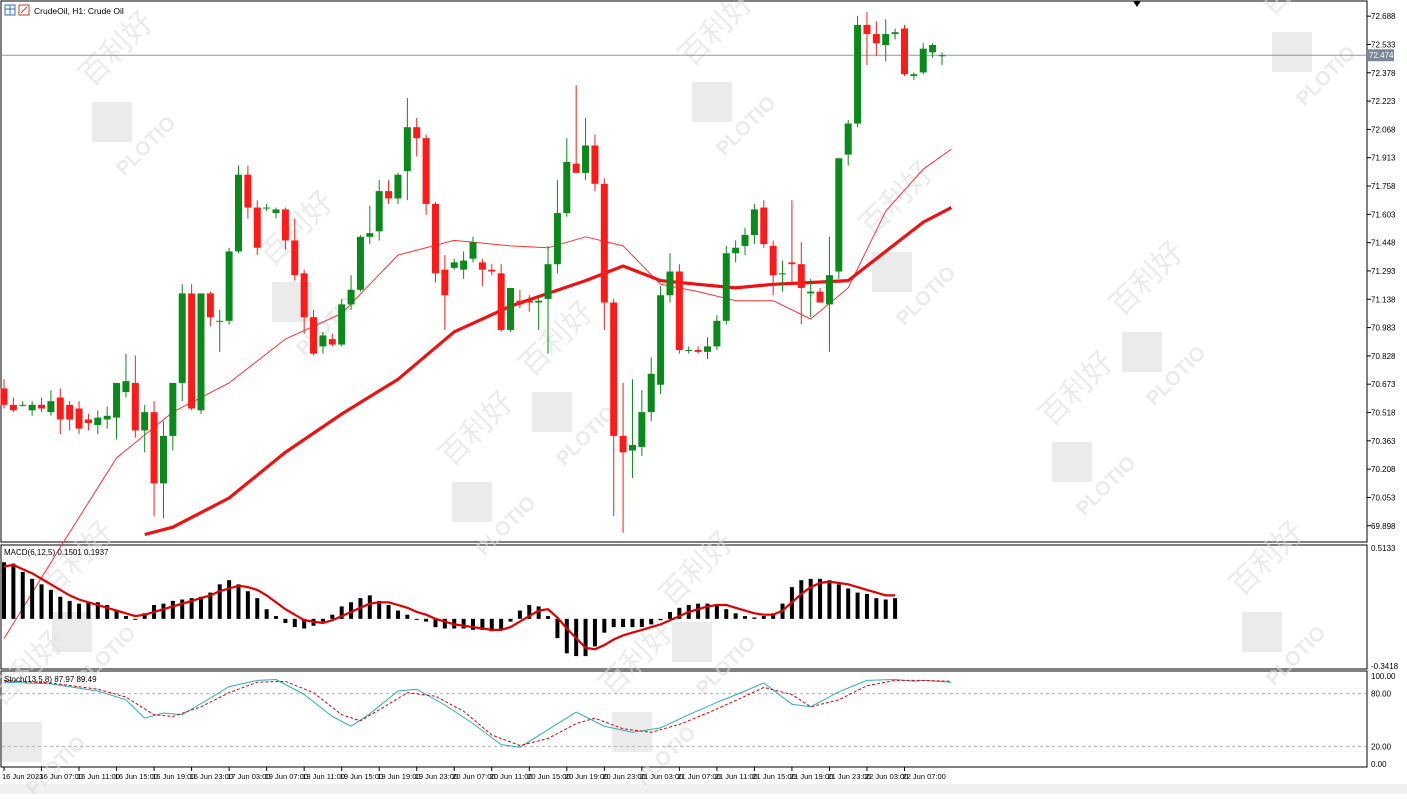 This screenshot has height=799, width=1407. Describe the element at coordinates (136, 776) in the screenshot. I see `time-axis-label: 16 Jun 15:00` at that location.